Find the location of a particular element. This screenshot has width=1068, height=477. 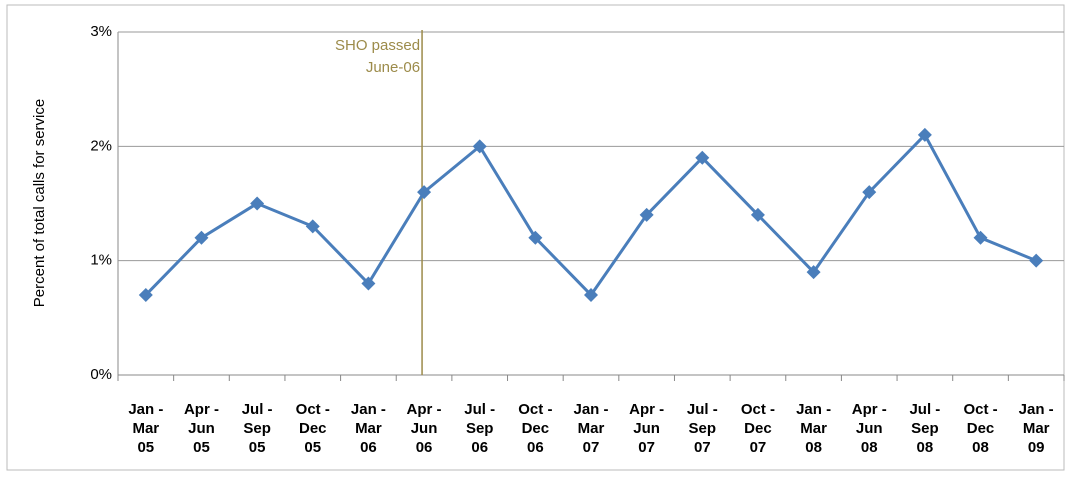

y-tick-label: 3% is located at coordinates (101, 31).